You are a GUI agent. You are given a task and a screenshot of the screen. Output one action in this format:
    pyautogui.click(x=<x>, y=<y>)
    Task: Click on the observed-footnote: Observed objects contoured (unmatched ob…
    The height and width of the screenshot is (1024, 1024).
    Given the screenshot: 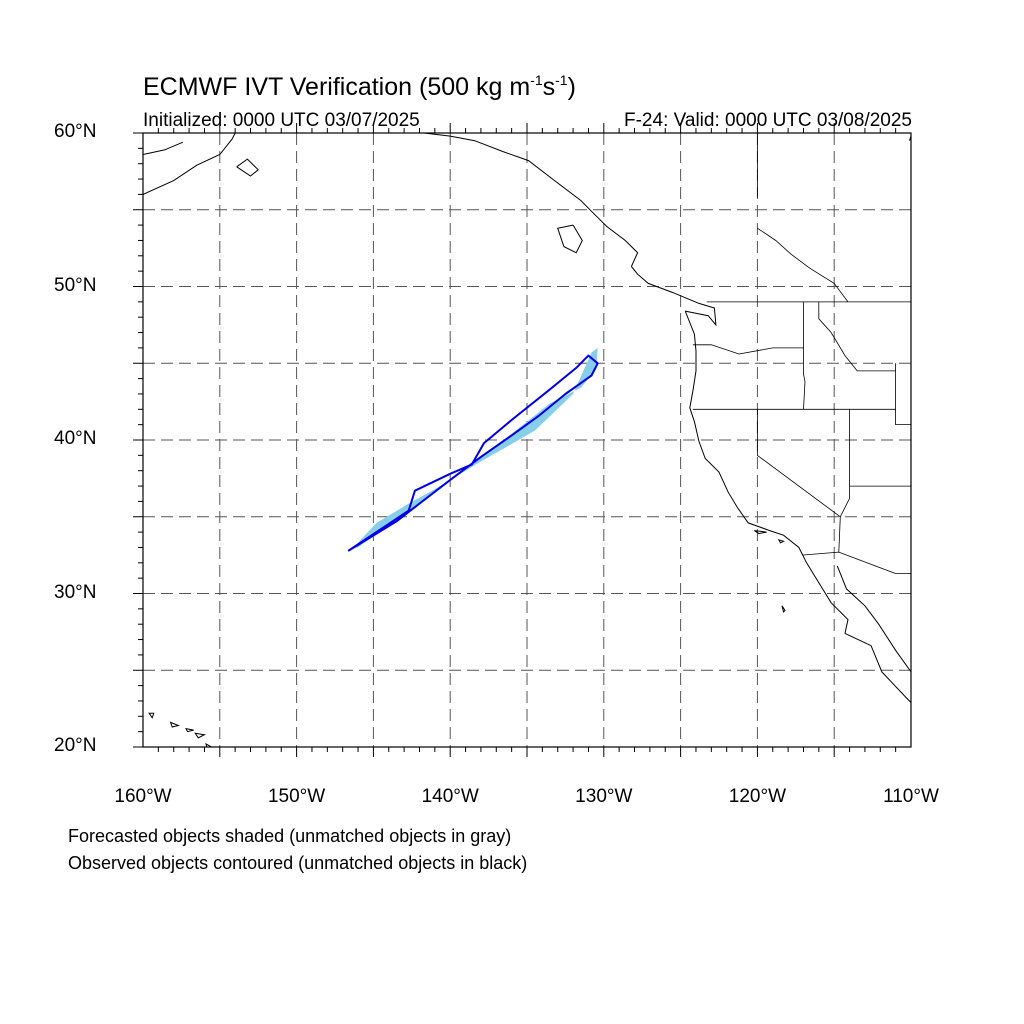 What is the action you would take?
    pyautogui.click(x=298, y=863)
    